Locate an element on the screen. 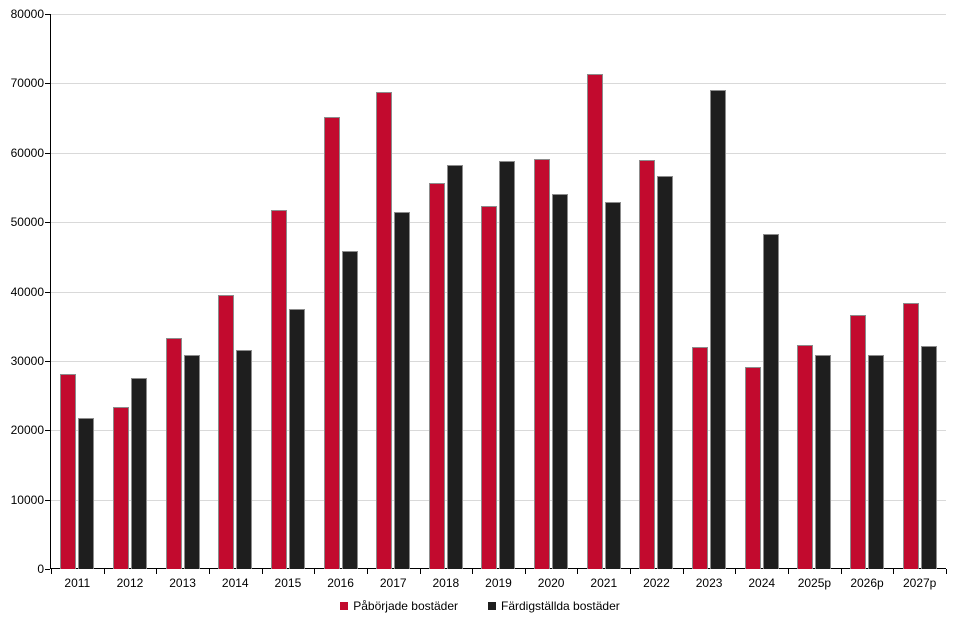 Image resolution: width=960 pixels, height=627 pixels. y-axis-label: 10000 is located at coordinates (27, 499).